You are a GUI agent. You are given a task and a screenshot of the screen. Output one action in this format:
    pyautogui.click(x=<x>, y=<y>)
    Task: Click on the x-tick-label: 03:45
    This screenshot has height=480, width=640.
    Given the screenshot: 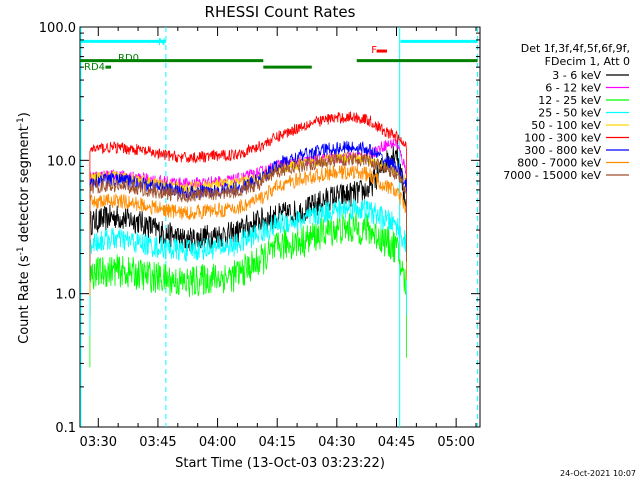 What is the action you would take?
    pyautogui.click(x=157, y=442)
    